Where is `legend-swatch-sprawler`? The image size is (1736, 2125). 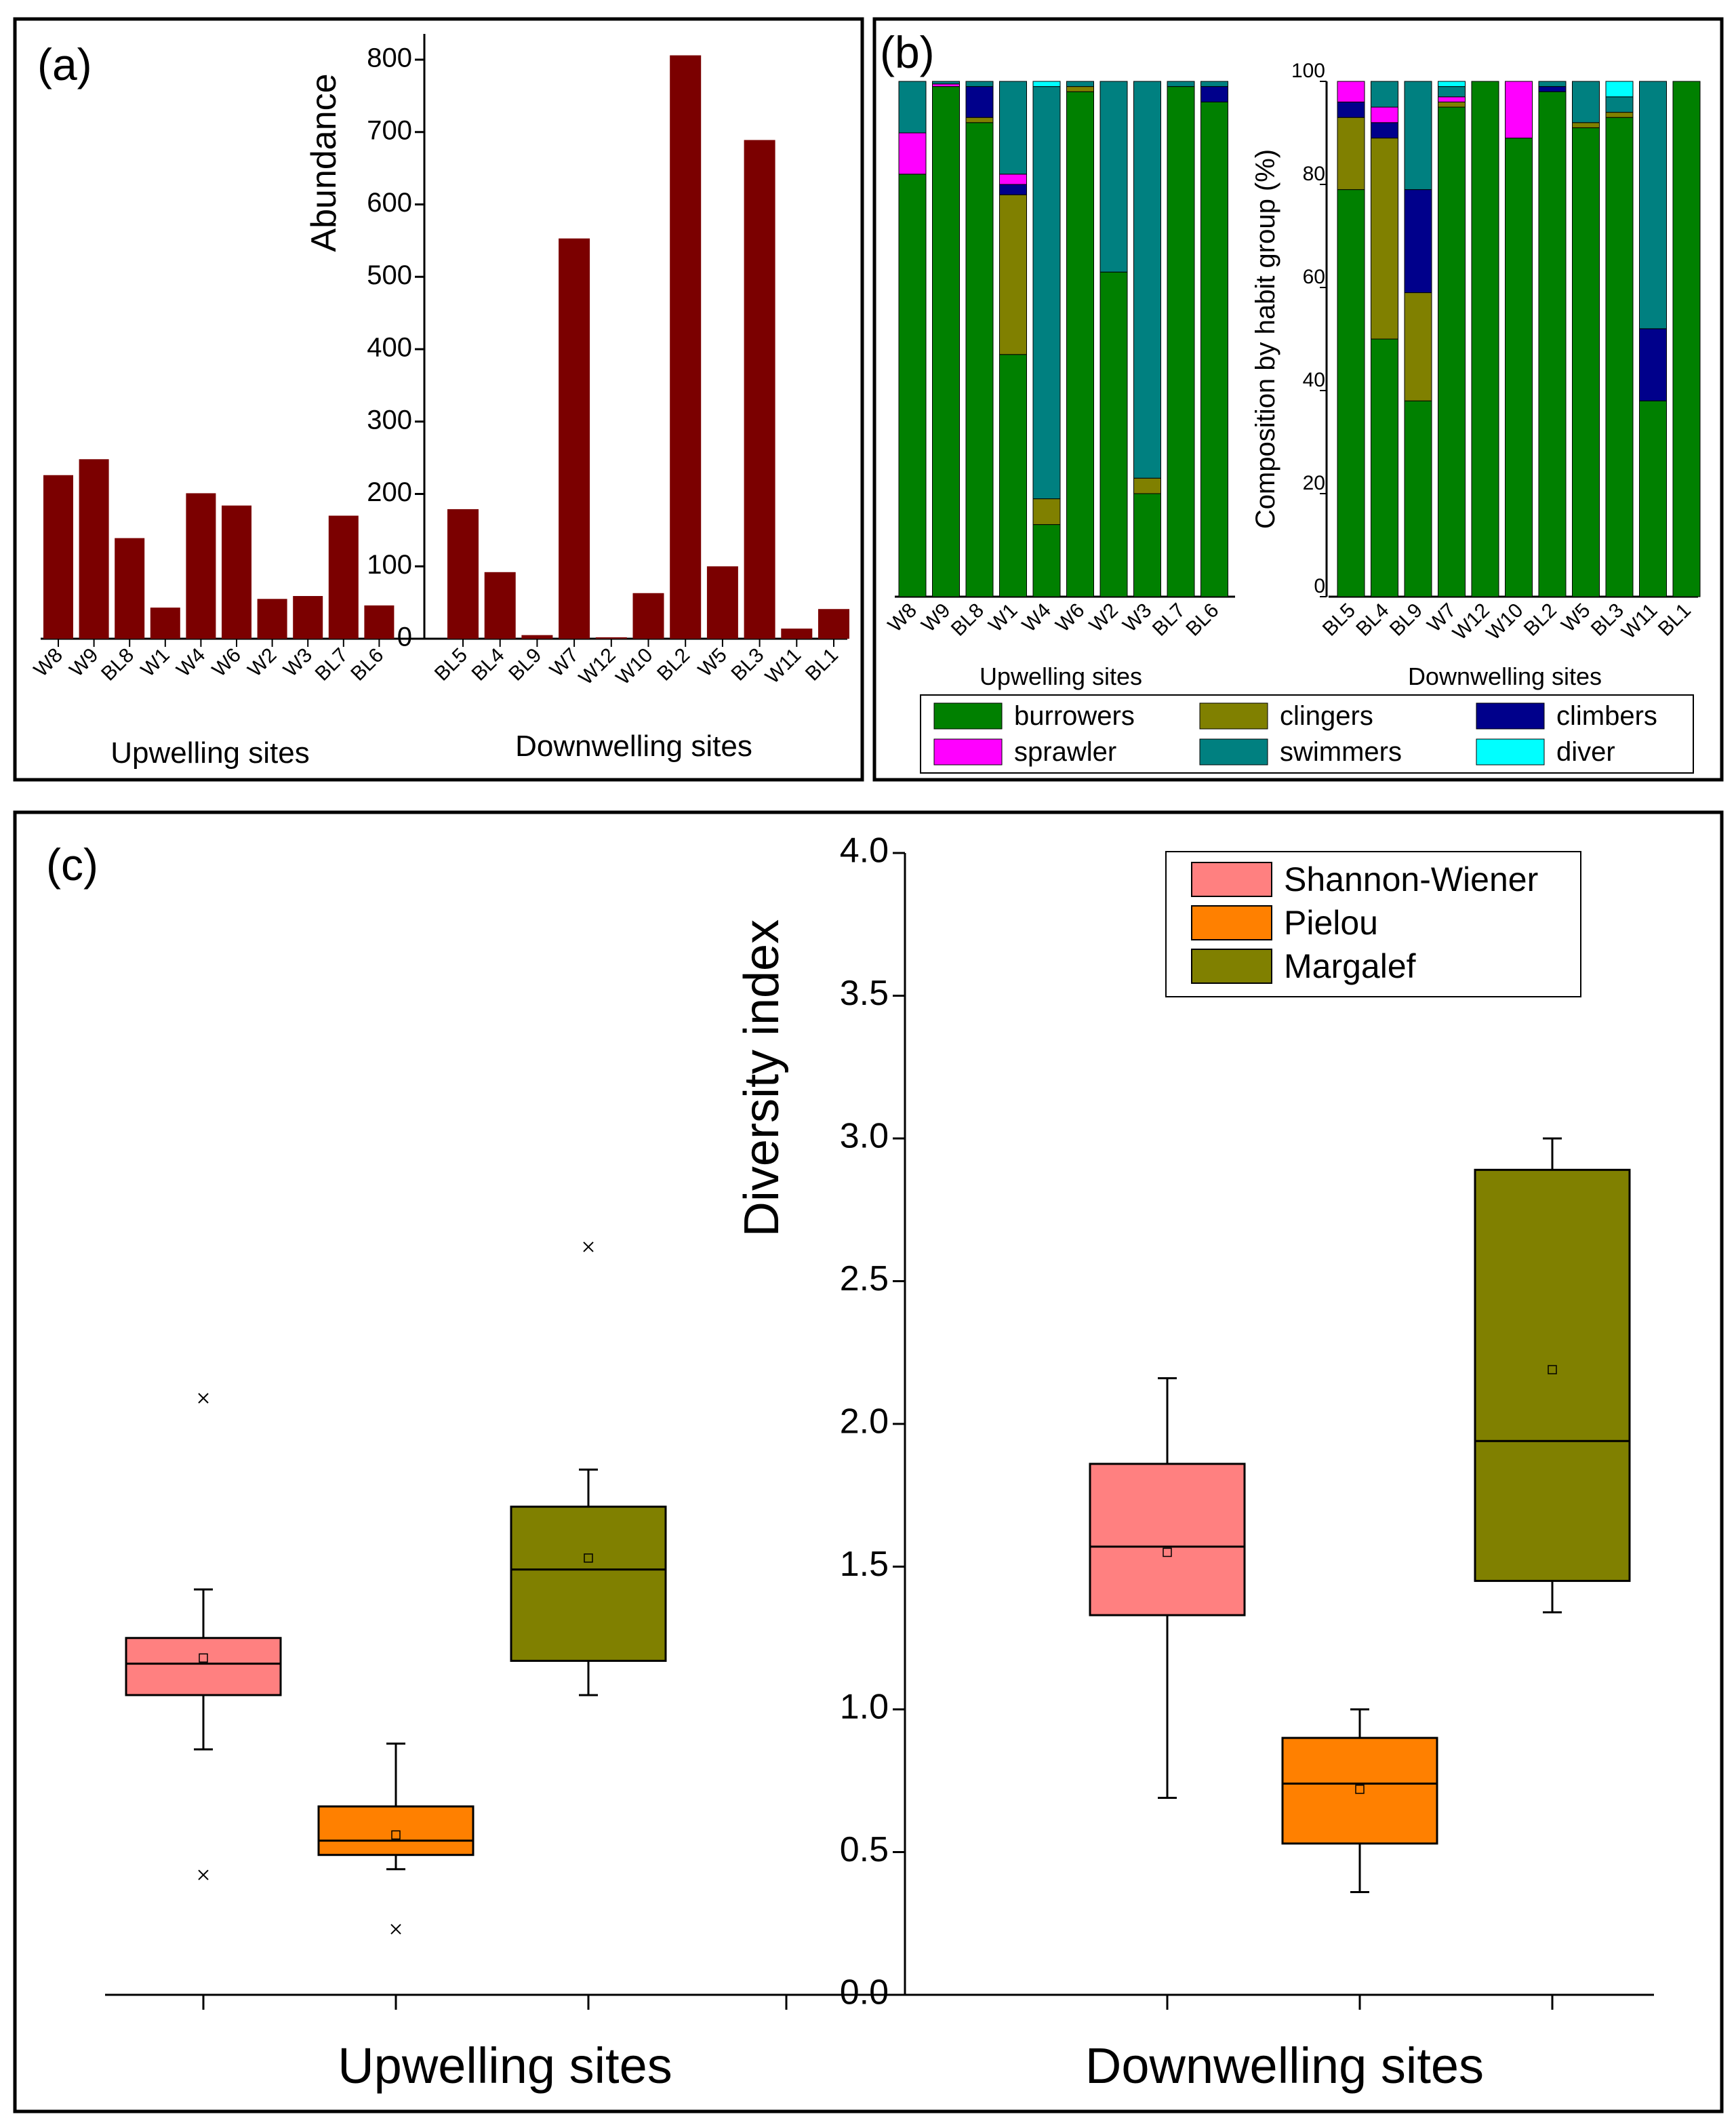 legend-swatch-sprawler is located at coordinates (968, 752).